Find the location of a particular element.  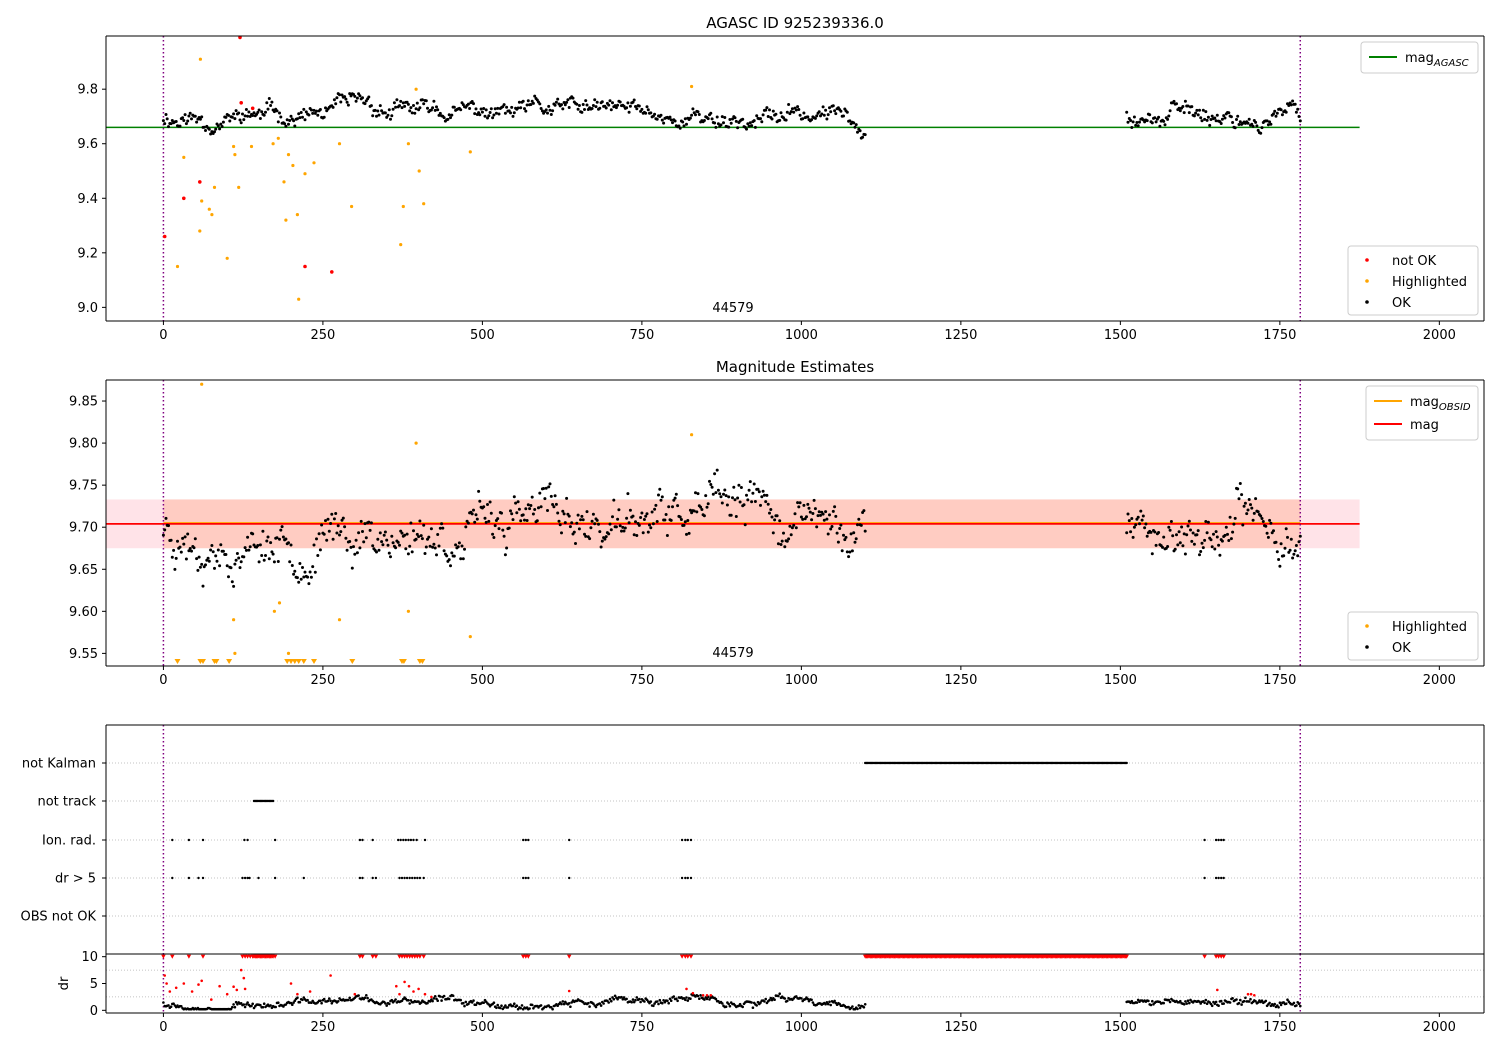

highlighted-point is located at coordinates (403, 206).